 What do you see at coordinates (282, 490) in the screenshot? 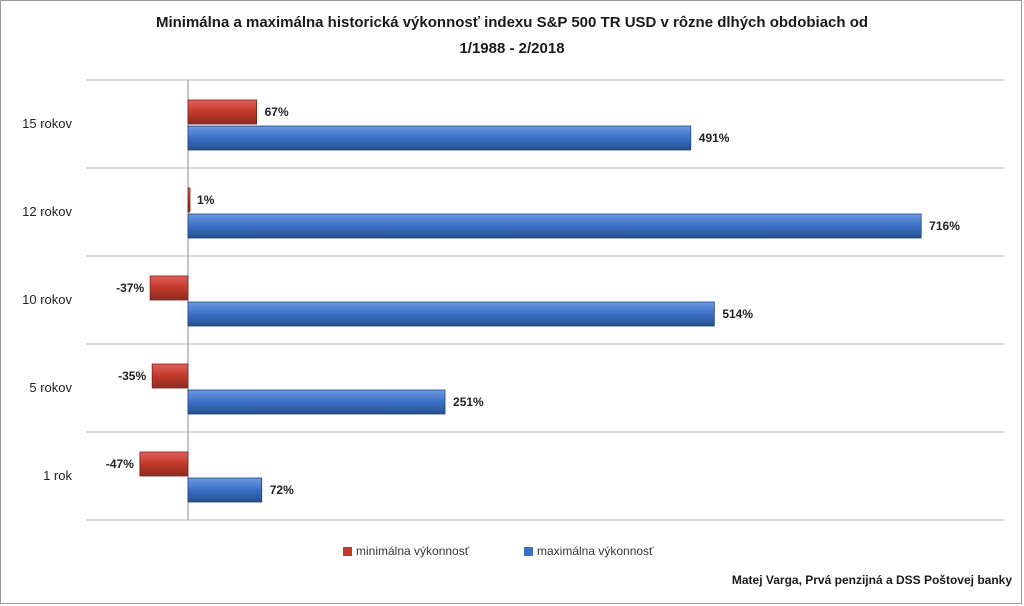
I see `data-label: 72%` at bounding box center [282, 490].